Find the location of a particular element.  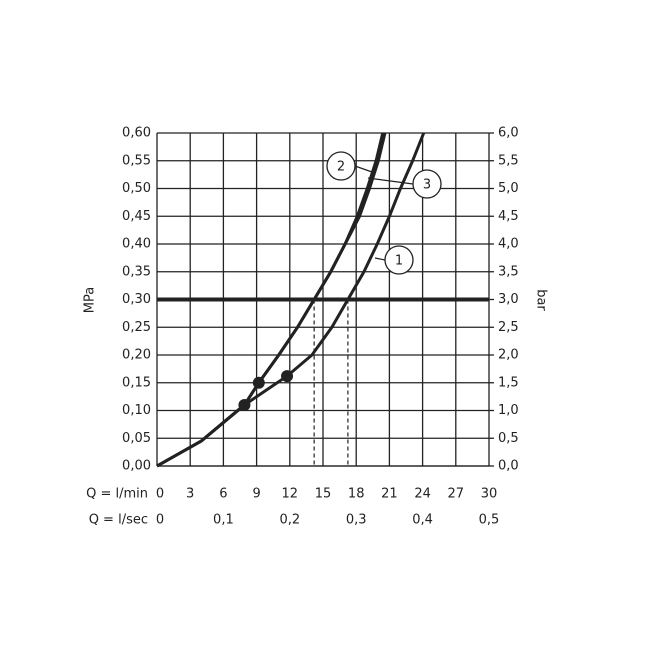

y2-axis-label: bar is located at coordinates (541, 300).